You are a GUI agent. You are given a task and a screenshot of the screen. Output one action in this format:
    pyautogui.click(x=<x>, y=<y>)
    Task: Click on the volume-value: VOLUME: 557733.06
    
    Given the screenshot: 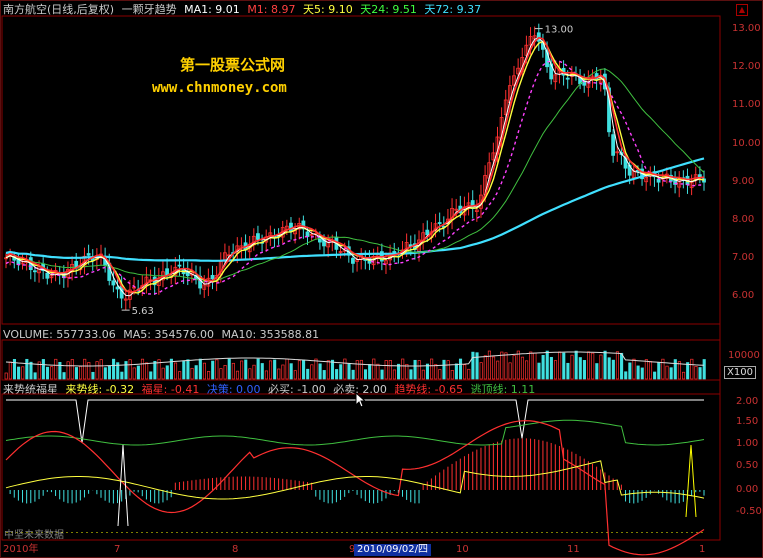 What is the action you would take?
    pyautogui.click(x=59, y=334)
    